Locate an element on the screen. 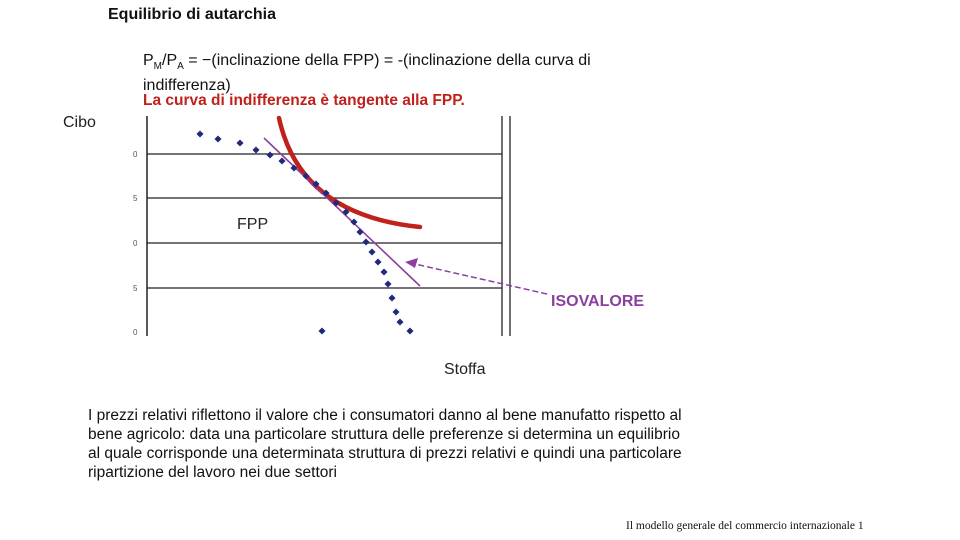  horizontal-gridlines is located at coordinates (324, 221).